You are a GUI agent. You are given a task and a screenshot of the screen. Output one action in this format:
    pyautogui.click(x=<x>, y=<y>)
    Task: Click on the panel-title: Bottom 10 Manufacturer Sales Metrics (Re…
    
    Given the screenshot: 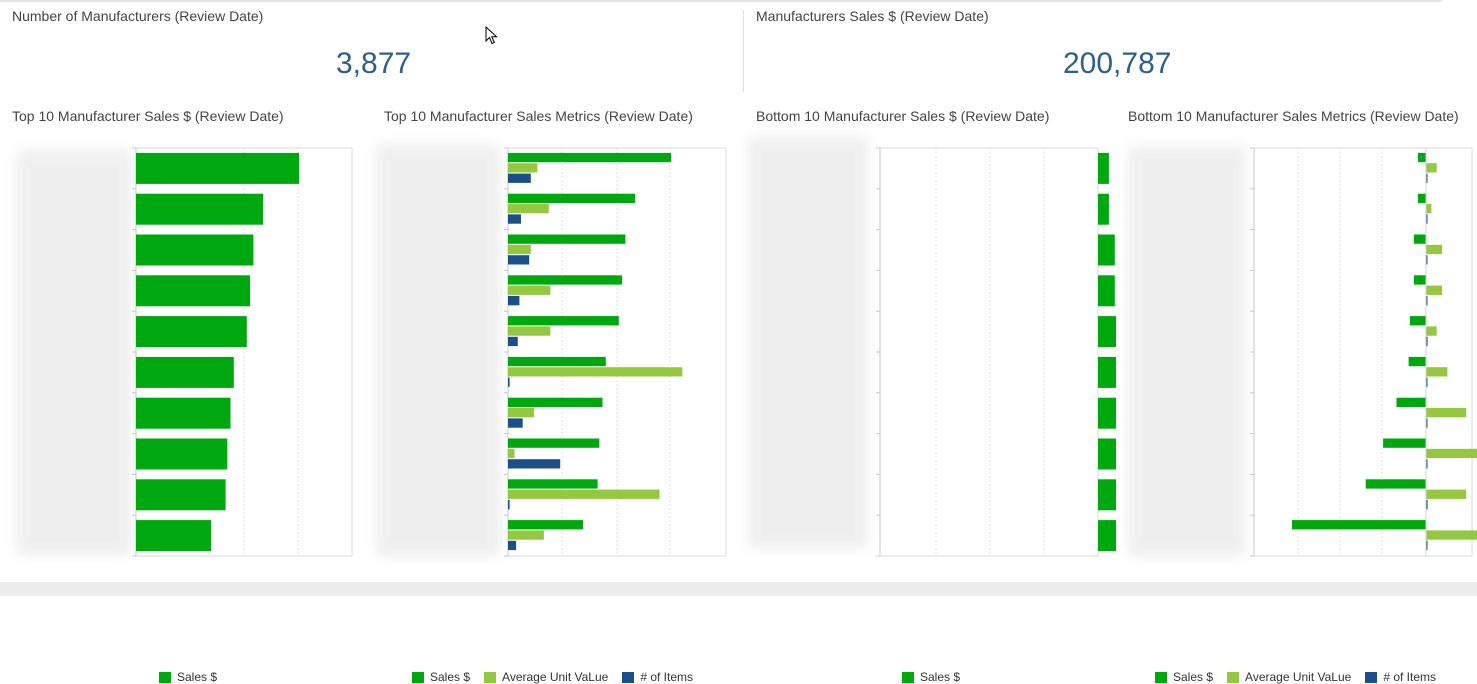 What is the action you would take?
    pyautogui.click(x=1293, y=116)
    